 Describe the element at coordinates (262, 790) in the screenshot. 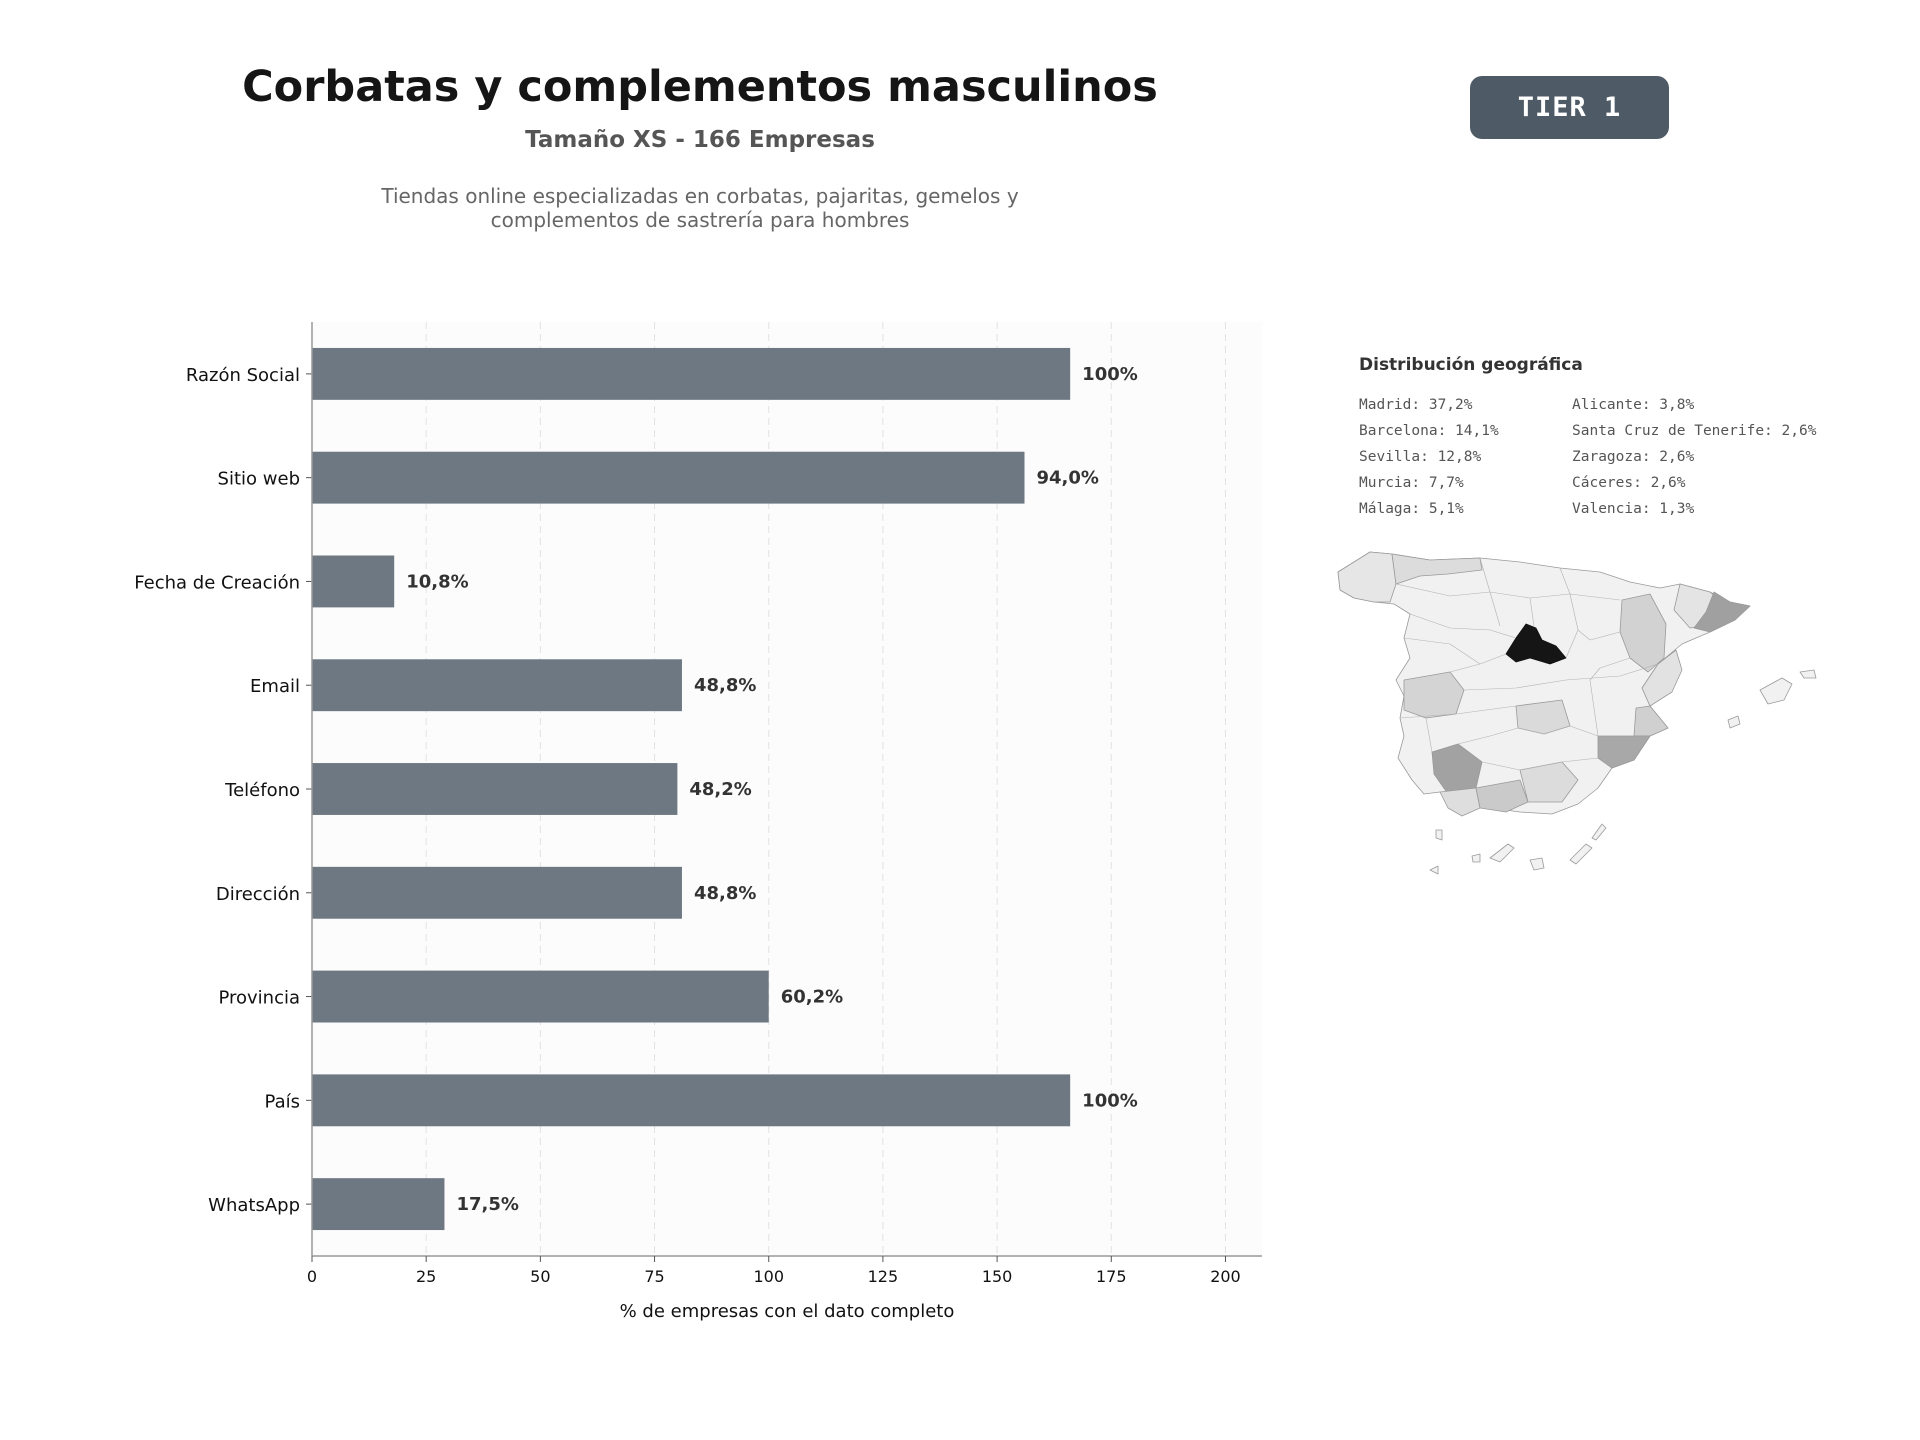

I see `category-label: Teléfono` at that location.